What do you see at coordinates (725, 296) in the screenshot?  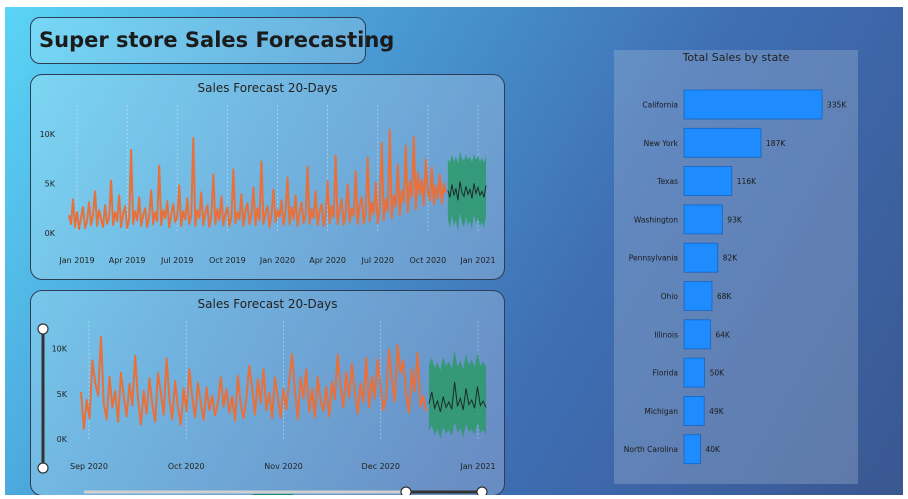 I see `state-value-label: 68K` at bounding box center [725, 296].